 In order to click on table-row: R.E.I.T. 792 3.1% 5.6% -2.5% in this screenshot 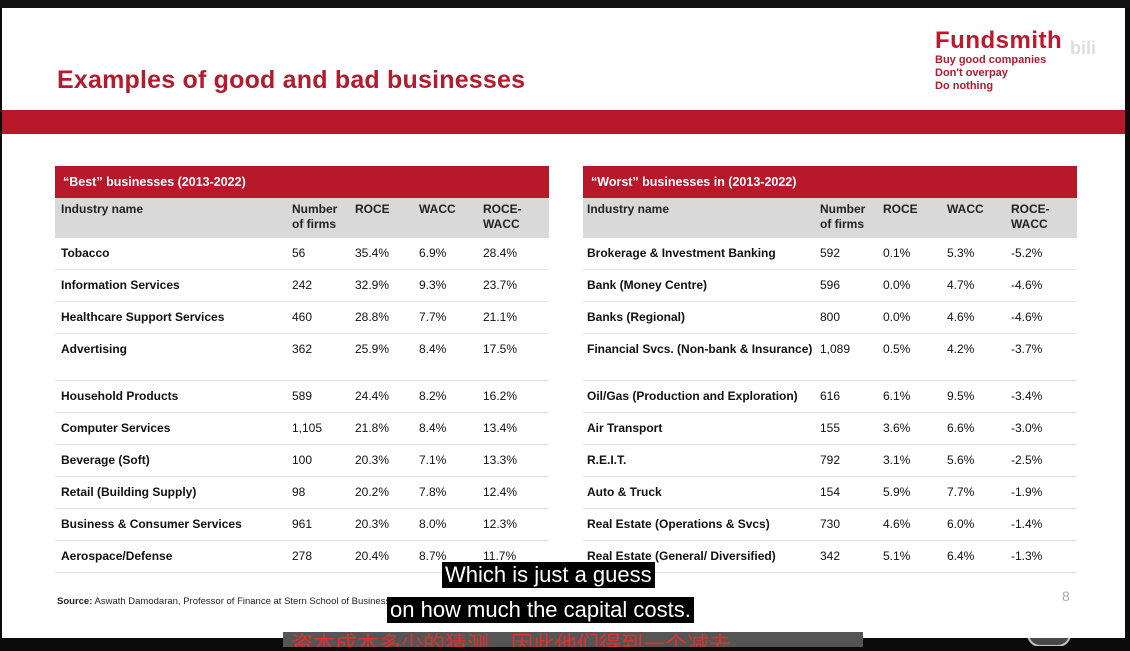, I will do `click(830, 461)`.